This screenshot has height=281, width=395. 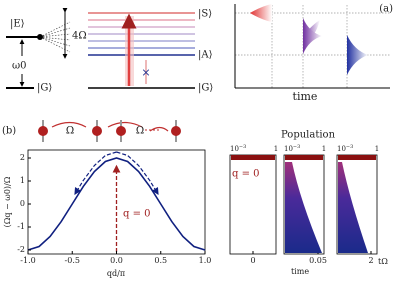 What do you see at coordinates (145, 72) in the screenshot?
I see `cross: ×` at bounding box center [145, 72].